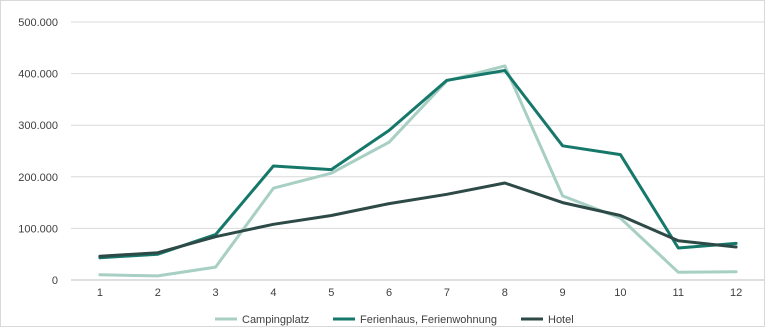  Describe the element at coordinates (216, 293) in the screenshot. I see `x-tick-label: 3` at that location.